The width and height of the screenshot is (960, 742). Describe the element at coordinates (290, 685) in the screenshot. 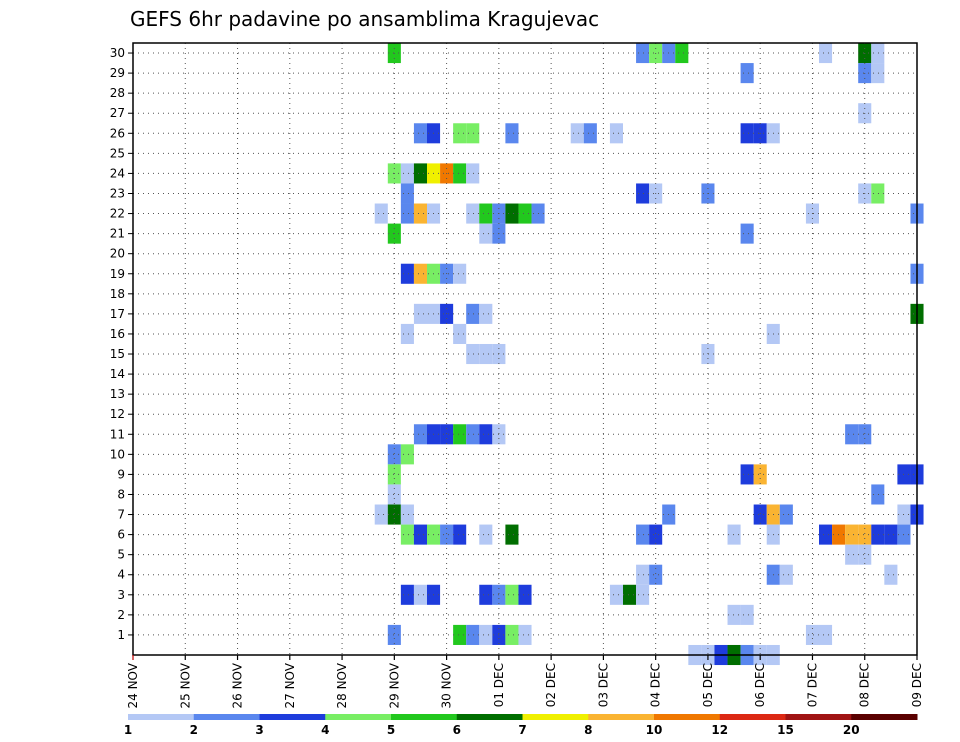

I see `x-tick-label: 27 NOV` at that location.